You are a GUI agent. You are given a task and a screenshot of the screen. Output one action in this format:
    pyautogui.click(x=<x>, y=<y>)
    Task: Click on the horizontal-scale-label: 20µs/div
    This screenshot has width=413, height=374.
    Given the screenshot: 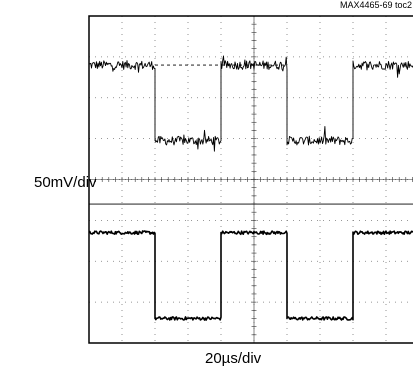 What is the action you would take?
    pyautogui.click(x=233, y=358)
    